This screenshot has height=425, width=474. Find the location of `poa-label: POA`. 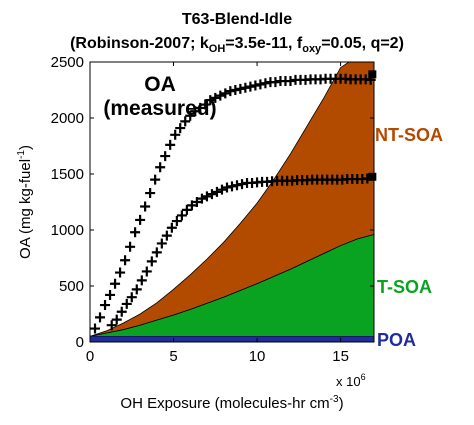

poa-label: POA is located at coordinates (396, 340).